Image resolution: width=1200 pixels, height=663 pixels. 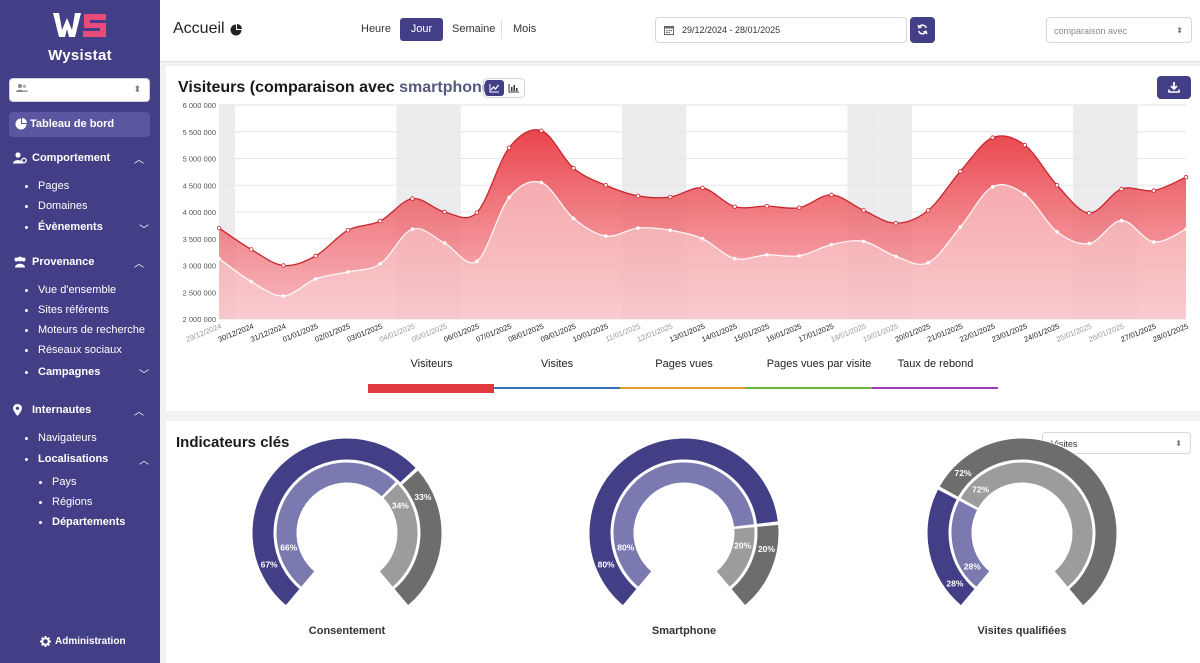 What do you see at coordinates (47, 186) in the screenshot?
I see `nav-item-pages: Pages` at bounding box center [47, 186].